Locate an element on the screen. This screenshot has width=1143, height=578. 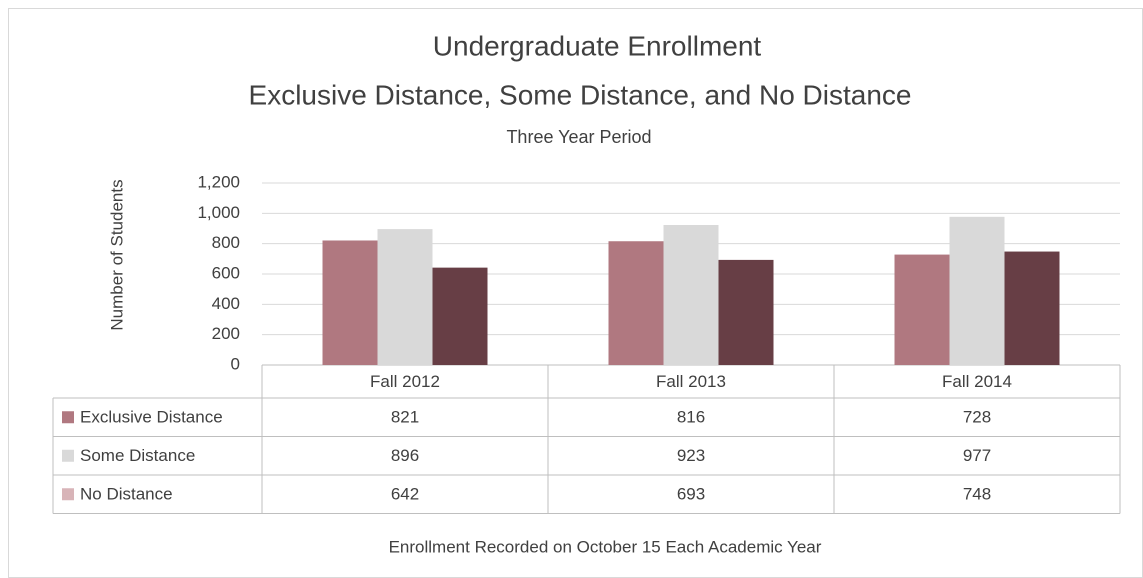
table-value: 923 is located at coordinates (691, 455).